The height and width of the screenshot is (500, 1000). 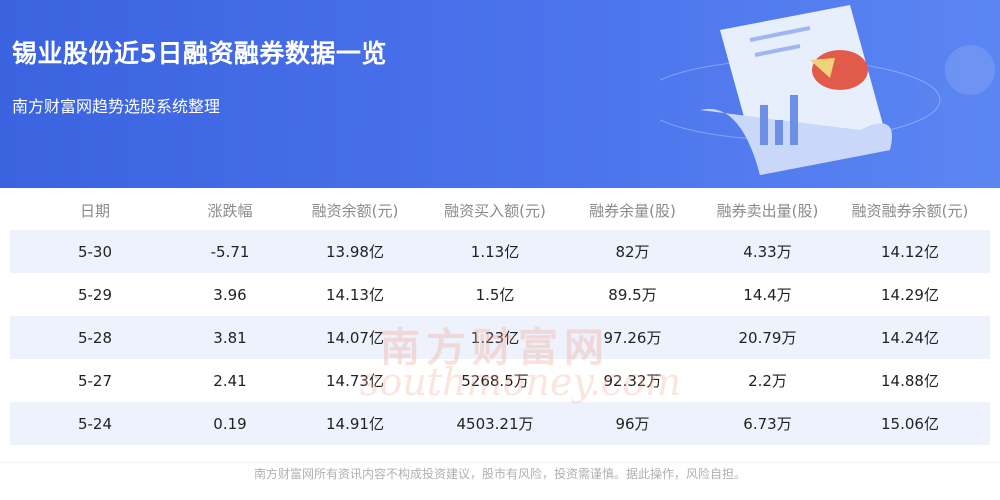 What do you see at coordinates (95, 294) in the screenshot?
I see `table-cell: 5-29` at bounding box center [95, 294].